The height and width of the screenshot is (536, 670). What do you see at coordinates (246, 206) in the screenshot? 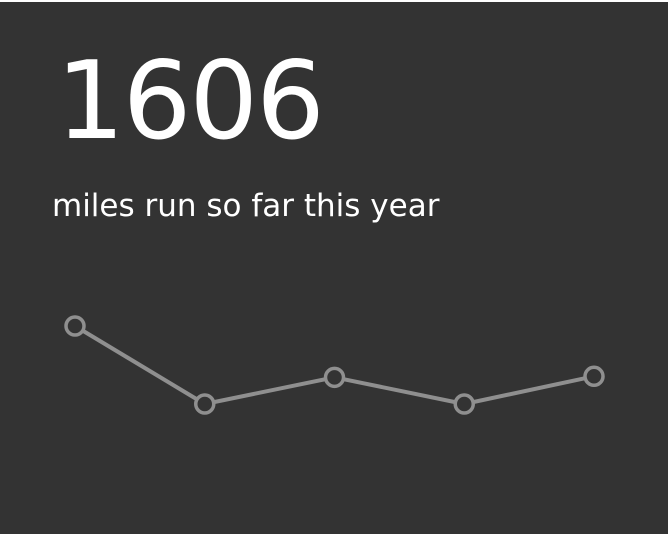
I see `metric-label: miles run so far this year` at bounding box center [246, 206].